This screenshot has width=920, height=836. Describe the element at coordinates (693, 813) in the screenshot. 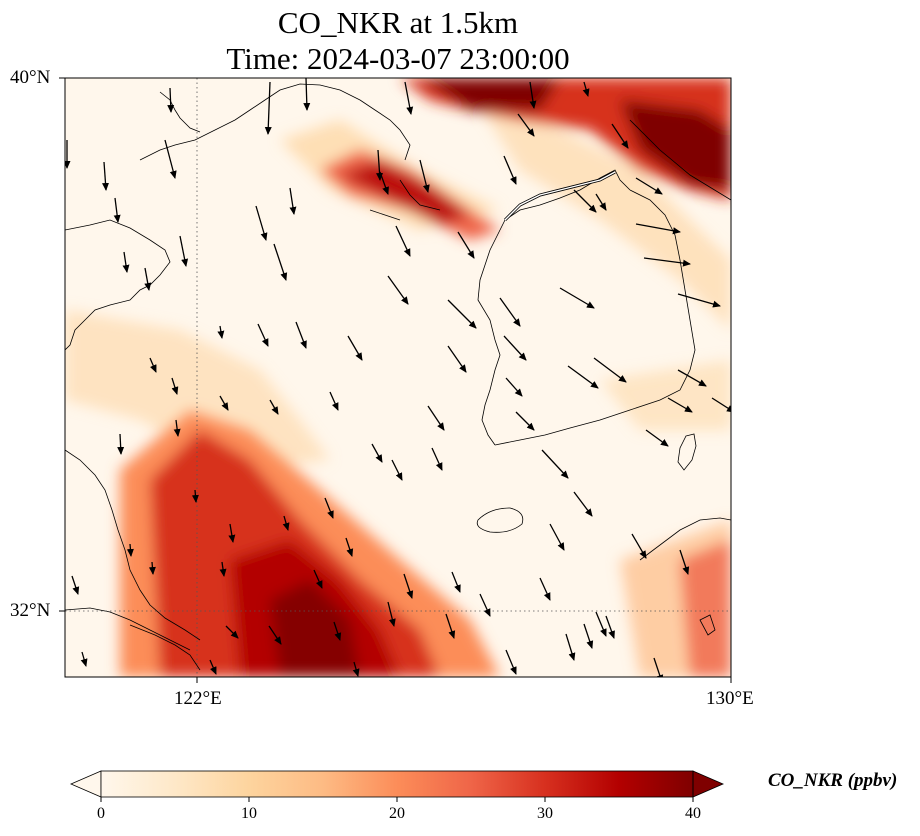

I see `colorbar-tick-40: 40` at that location.